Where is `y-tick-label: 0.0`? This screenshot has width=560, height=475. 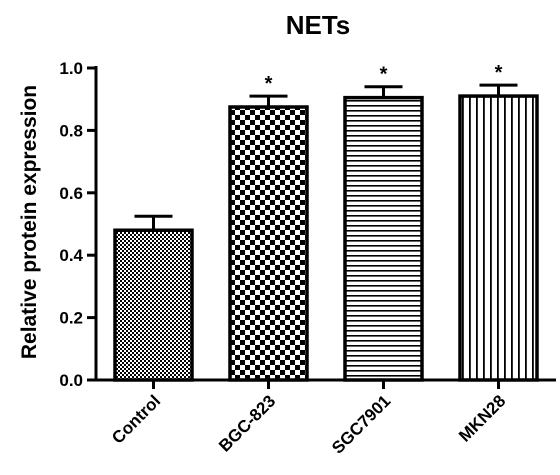
y-tick-label: 0.0 is located at coordinates (71, 380).